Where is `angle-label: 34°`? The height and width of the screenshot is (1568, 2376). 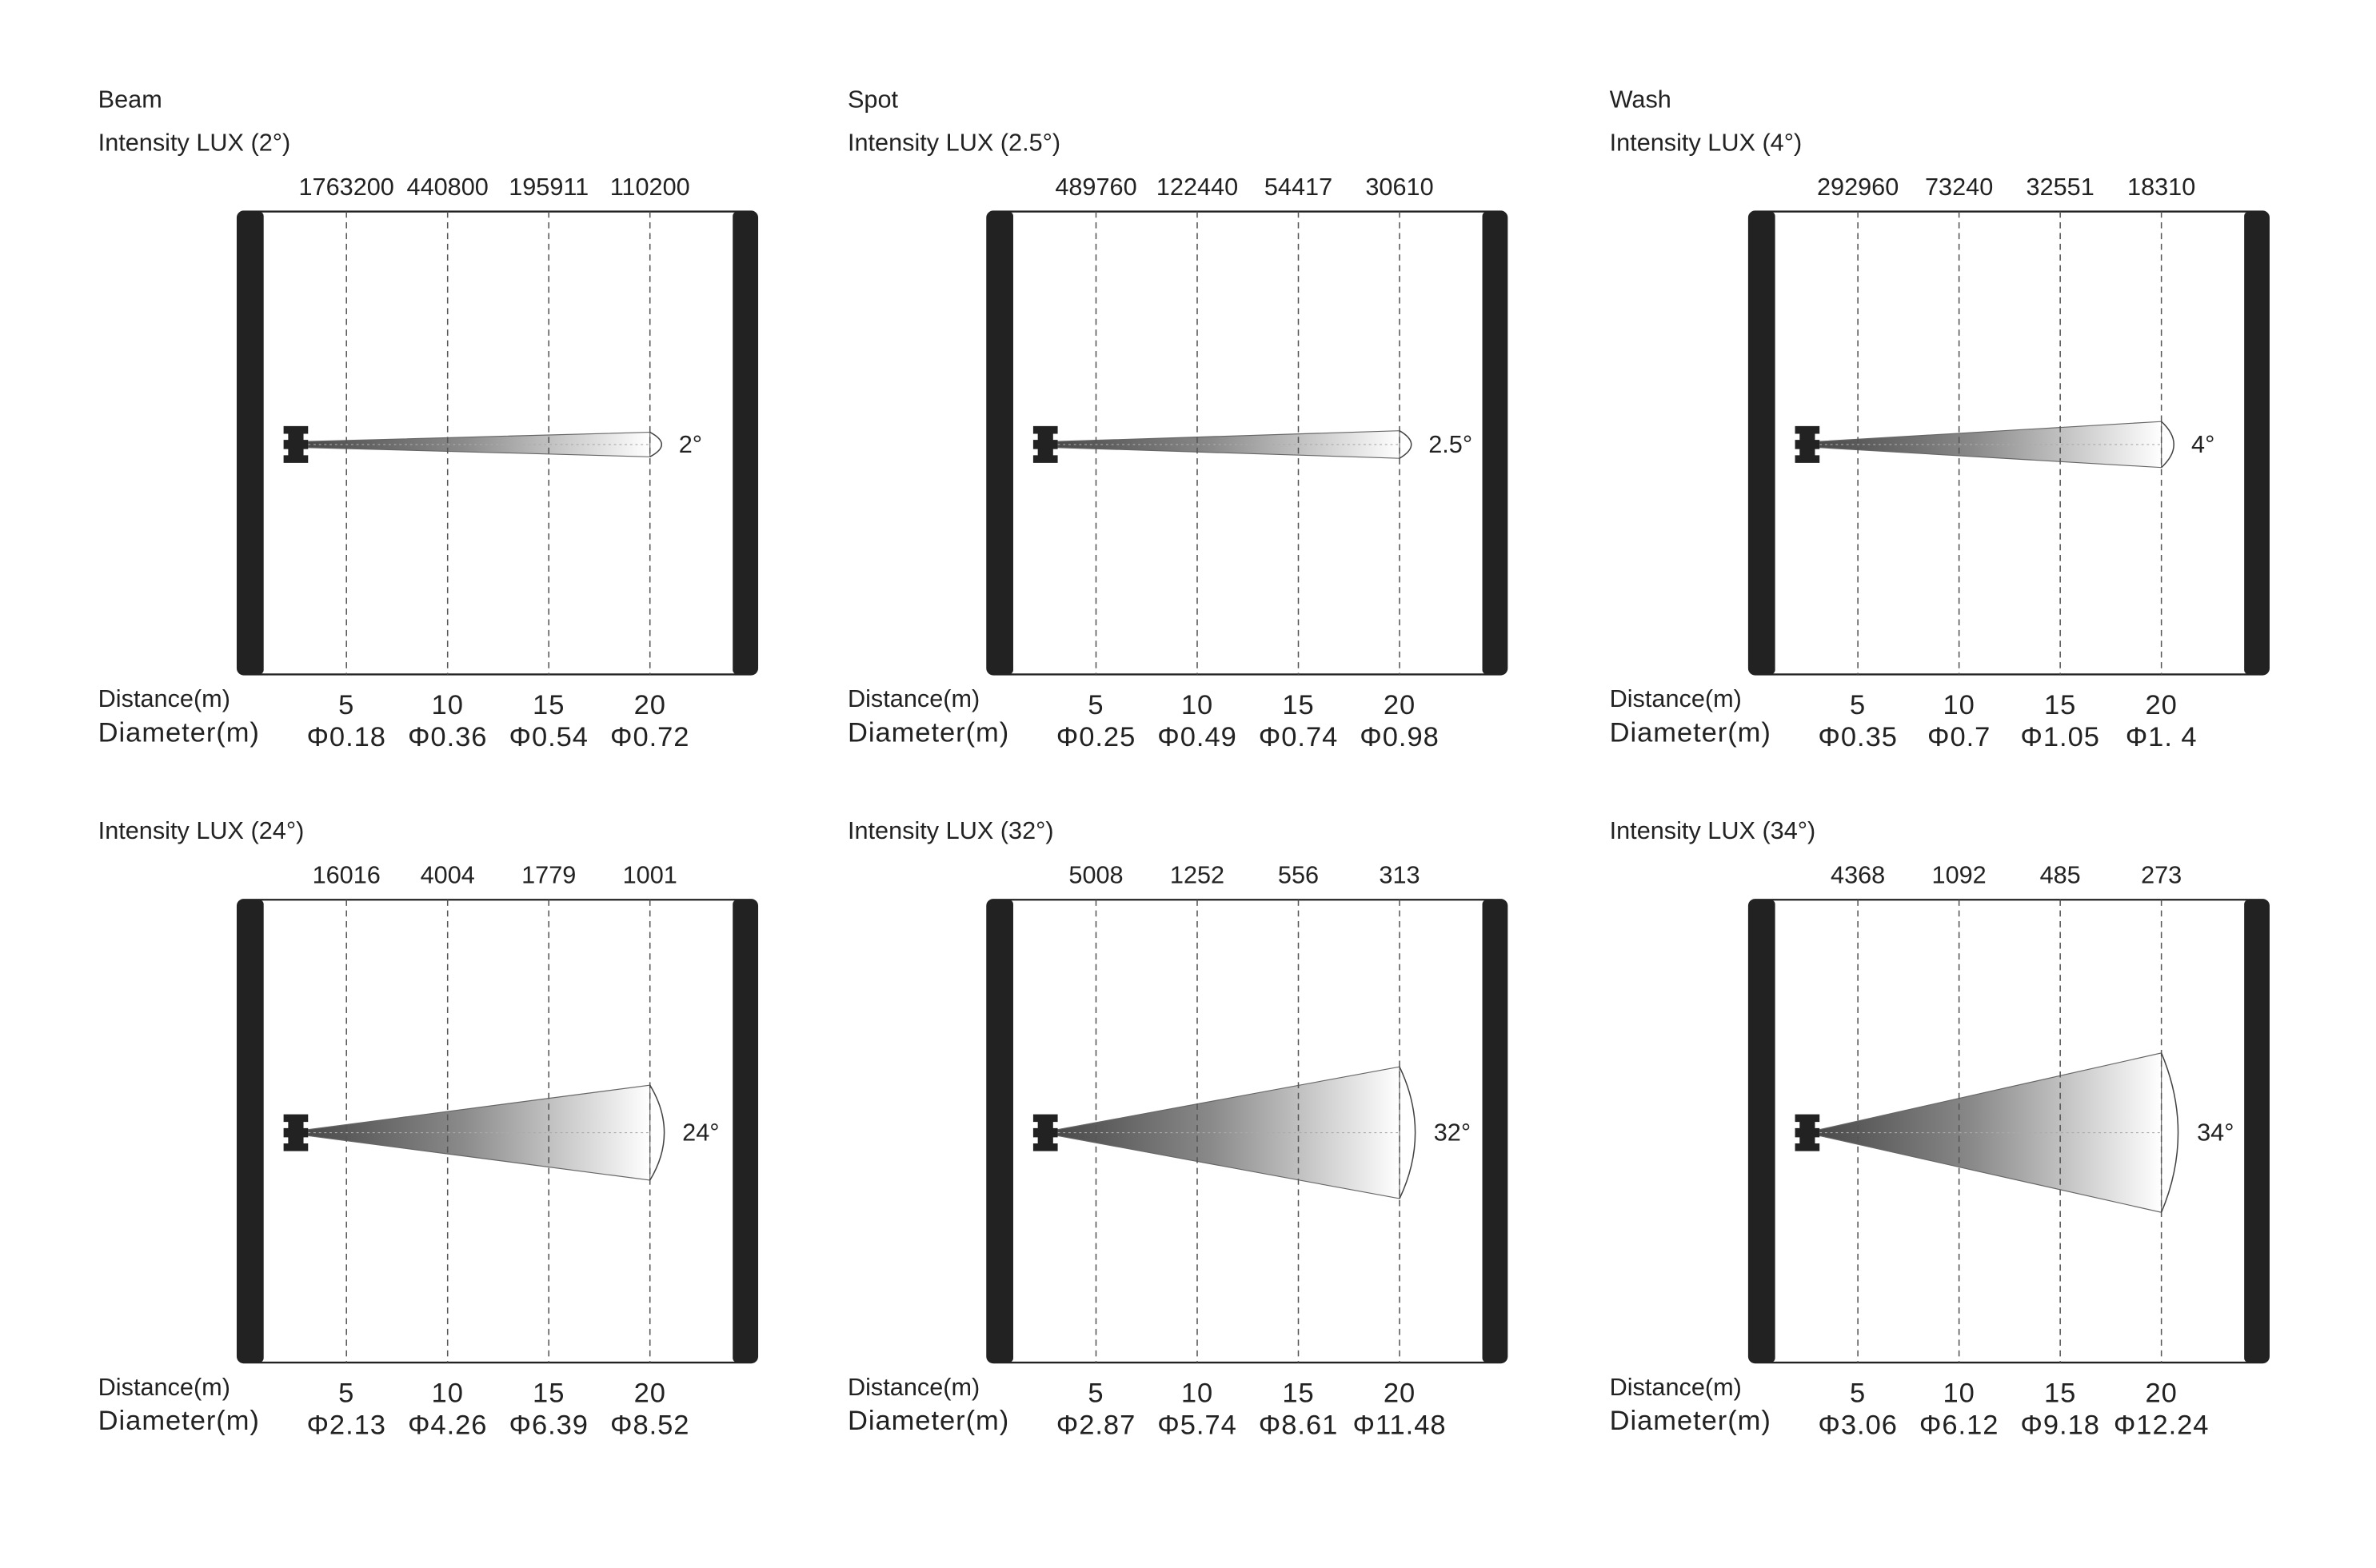
angle-label: 34° is located at coordinates (2215, 1133).